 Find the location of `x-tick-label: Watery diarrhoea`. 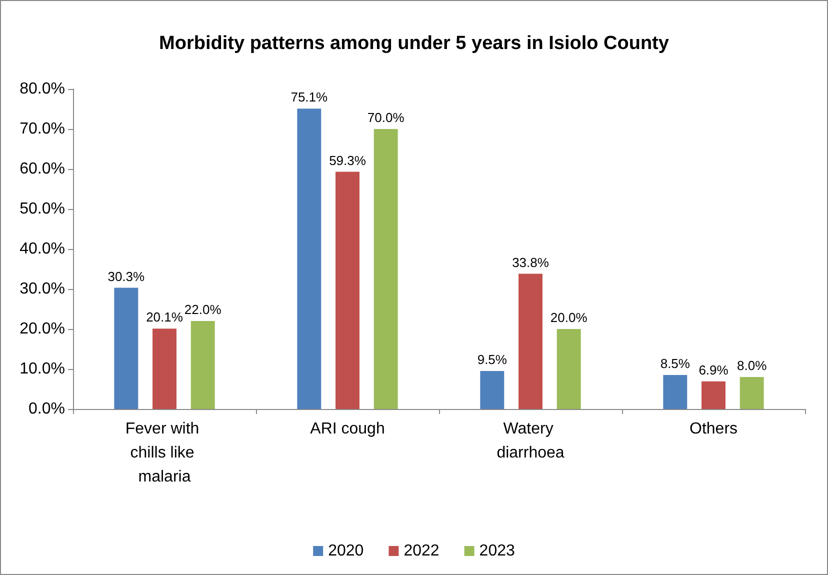

x-tick-label: Watery diarrhoea is located at coordinates (530, 441).